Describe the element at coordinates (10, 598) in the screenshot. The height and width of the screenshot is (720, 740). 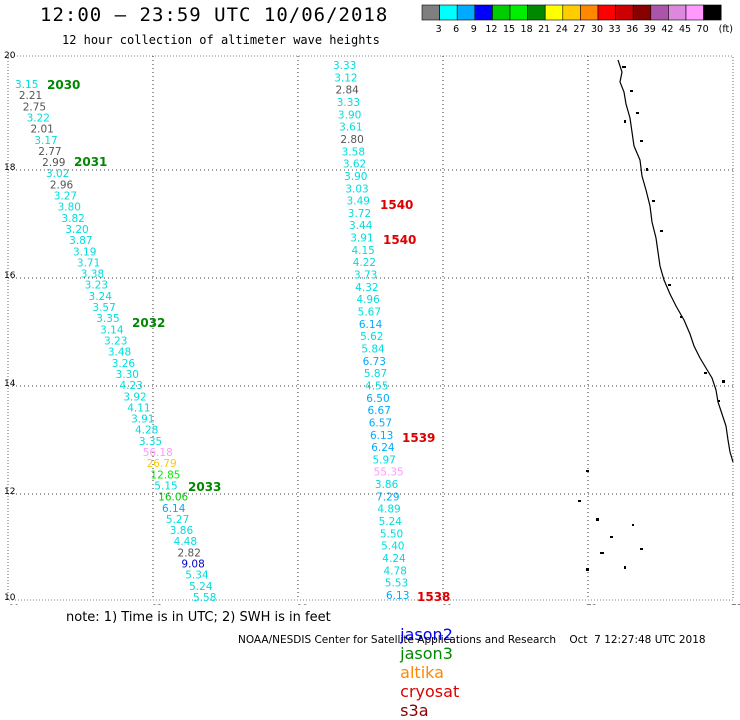
I see `y-tick-label: 10` at that location.